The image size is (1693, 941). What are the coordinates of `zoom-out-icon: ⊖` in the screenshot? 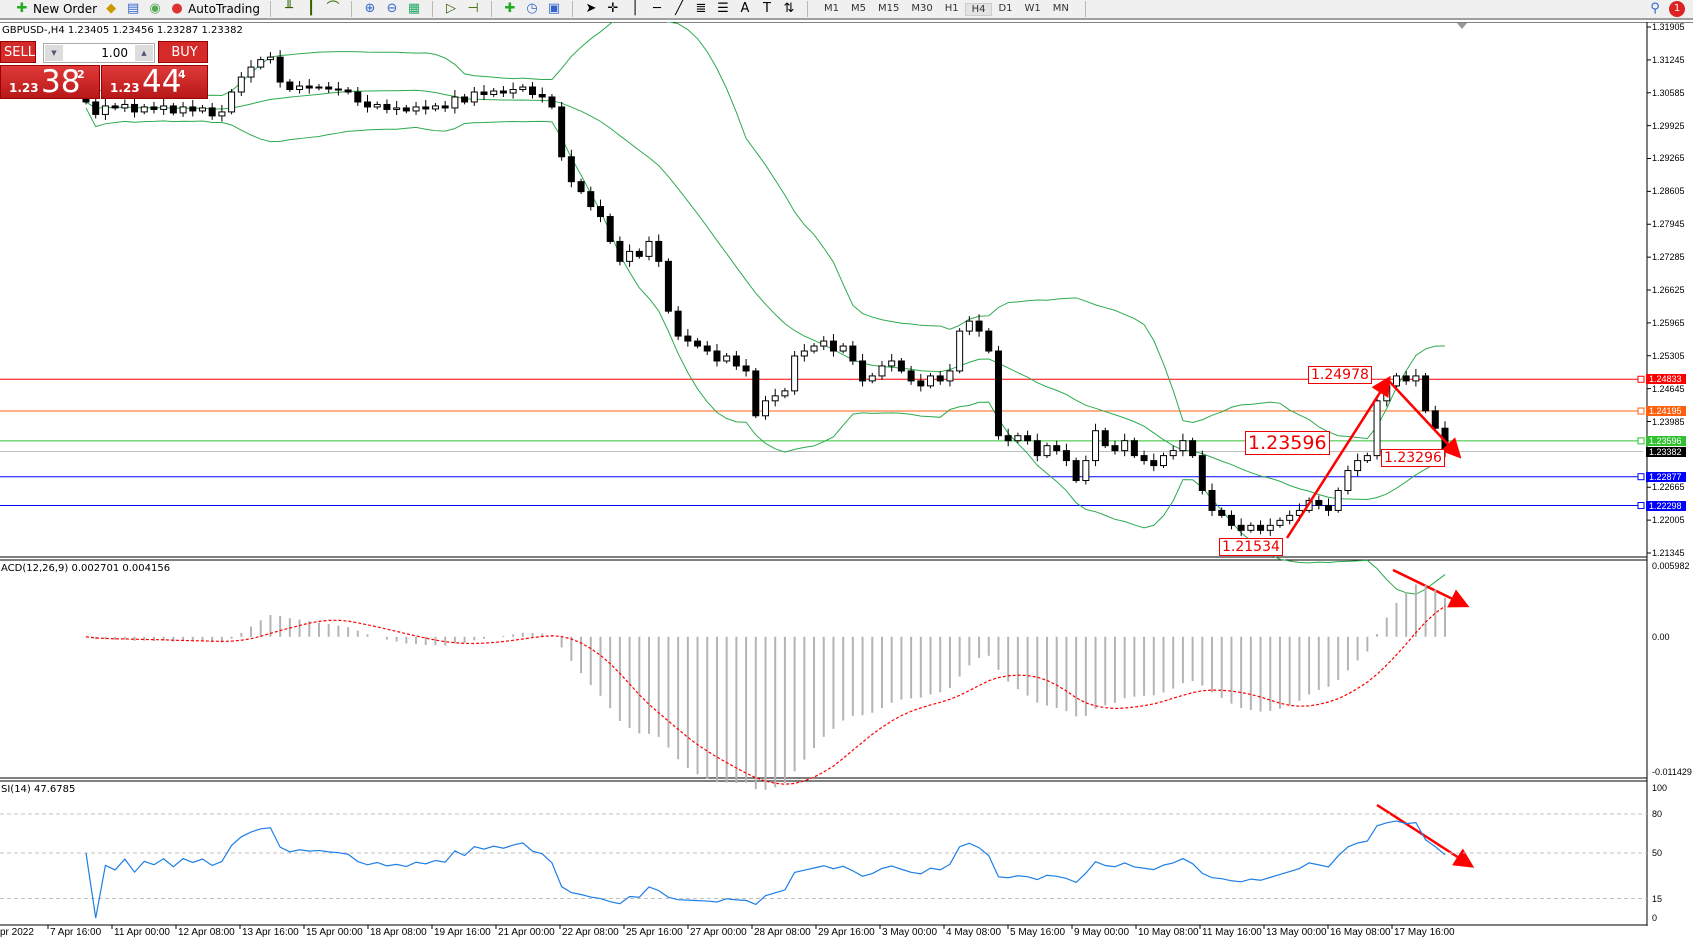 It's located at (392, 8).